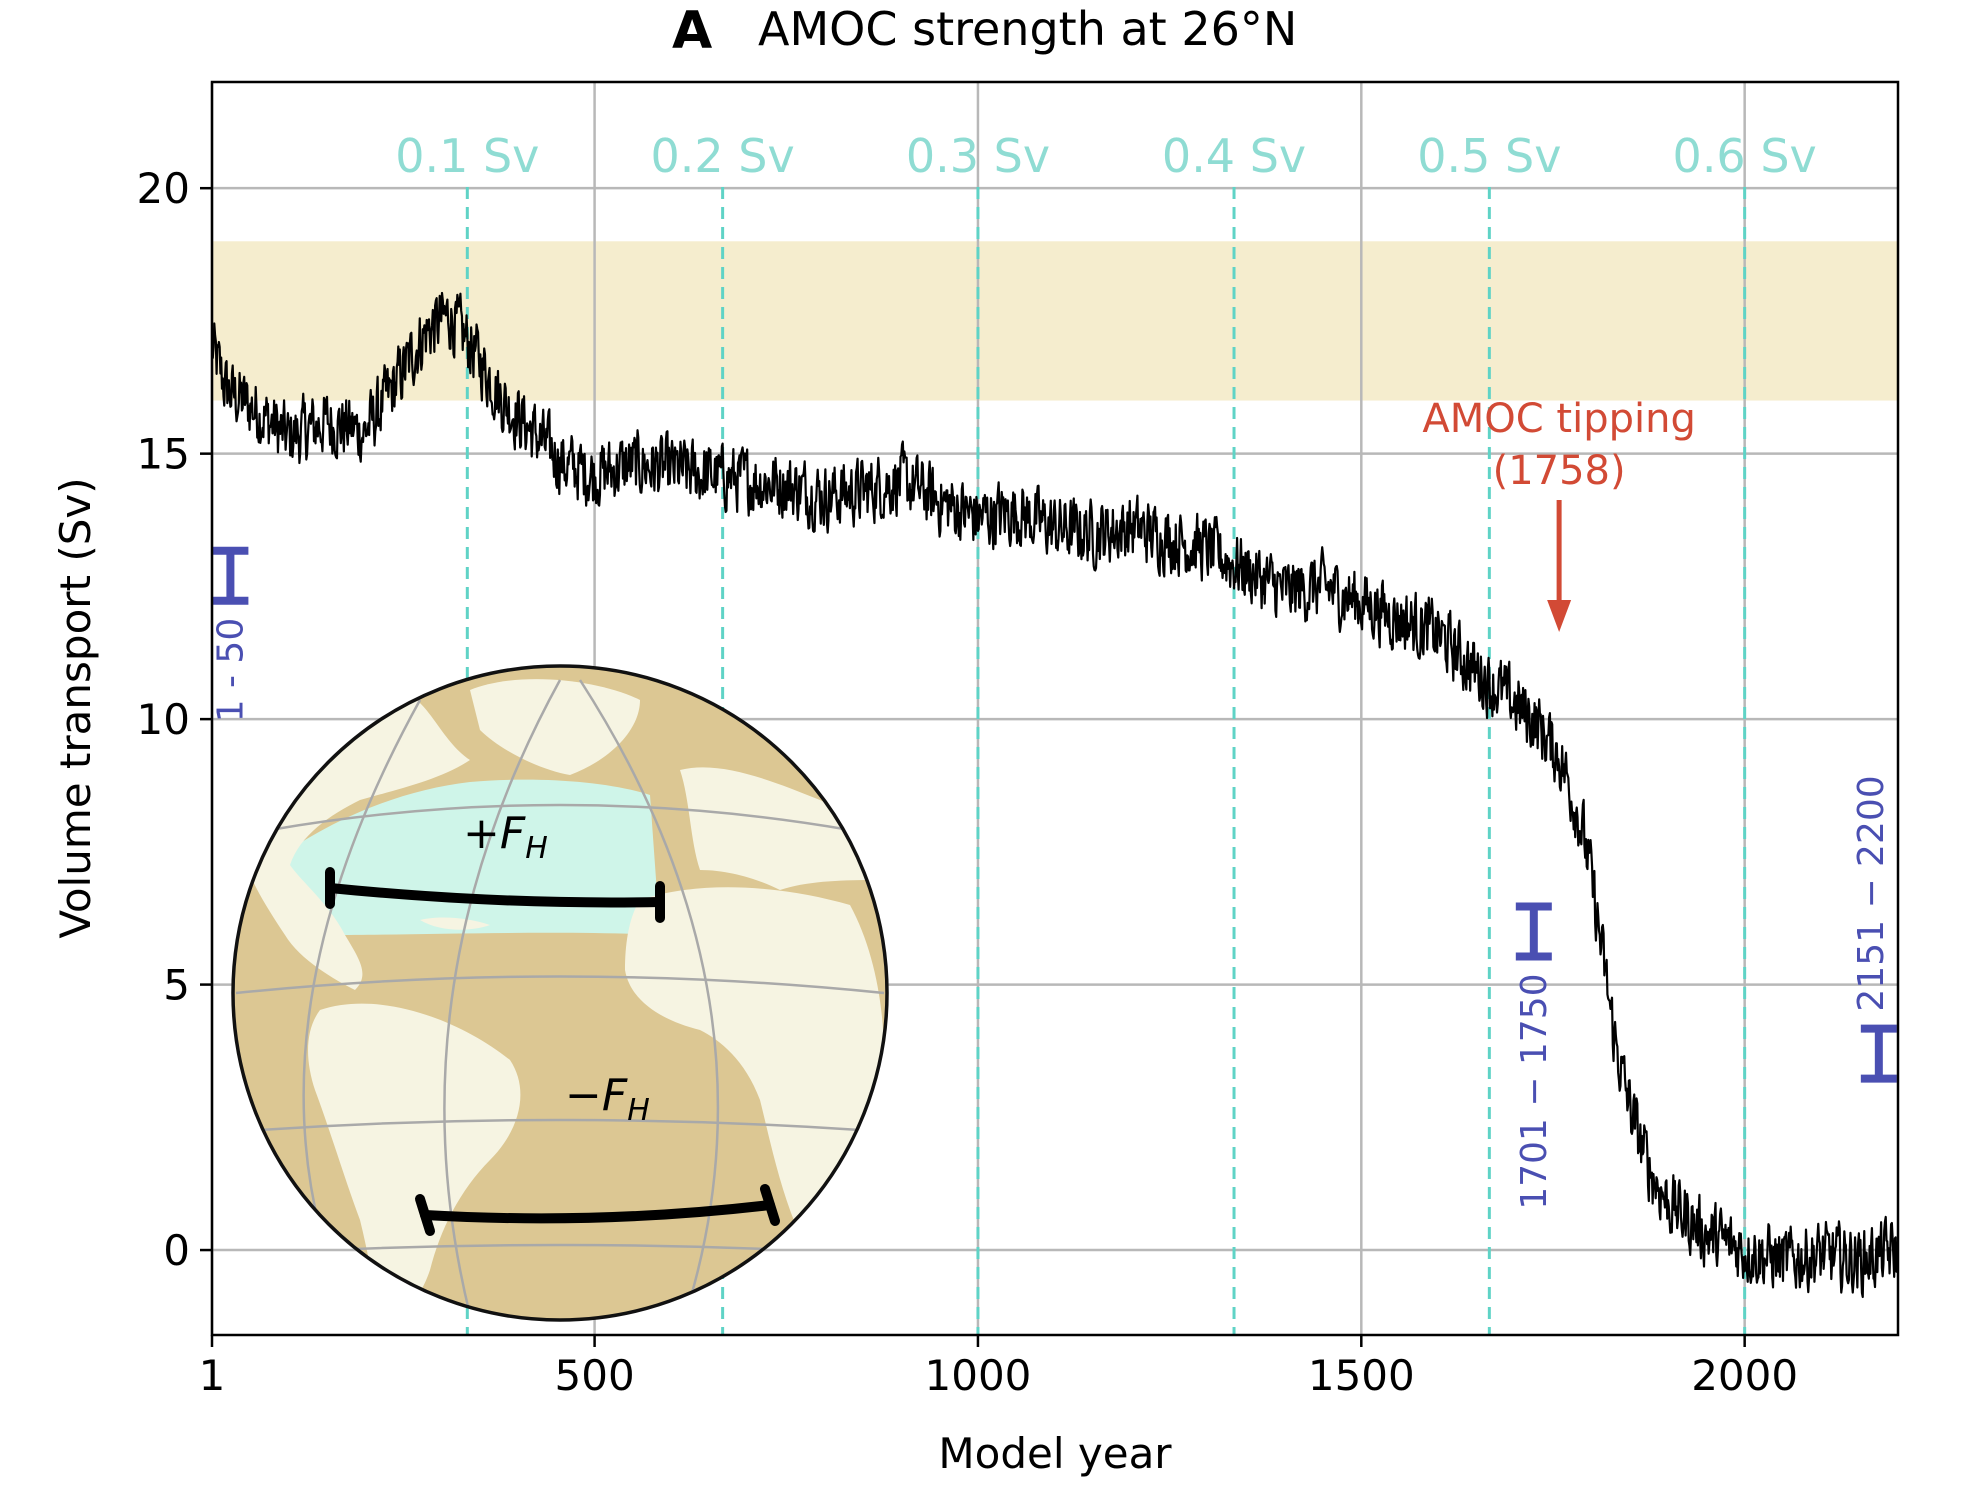 Image resolution: width=1964 pixels, height=1506 pixels. I want to click on y-axis-label: Volume transport (Sv), so click(75, 707).